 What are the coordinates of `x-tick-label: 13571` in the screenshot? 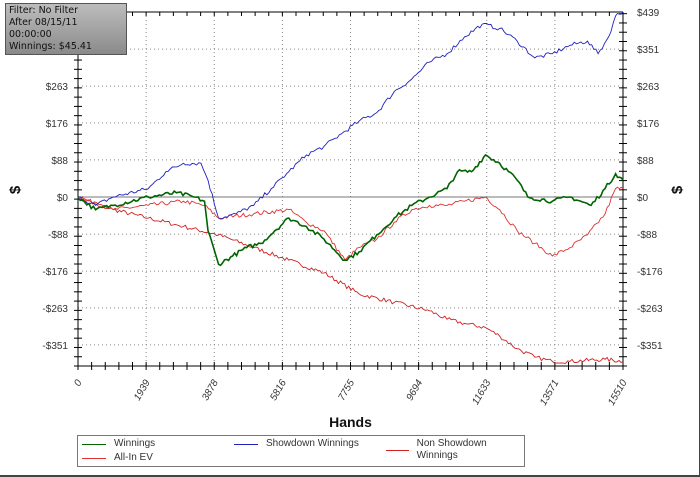 It's located at (549, 393).